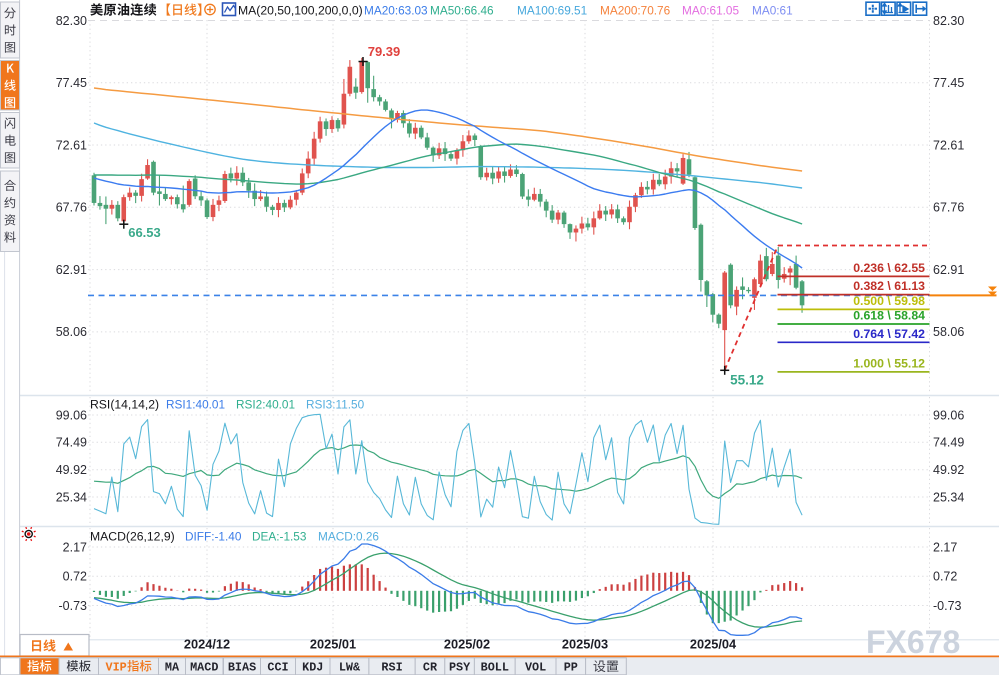 This screenshot has height=675, width=999. I want to click on svg-text: RSI1:40.01, so click(195, 405).